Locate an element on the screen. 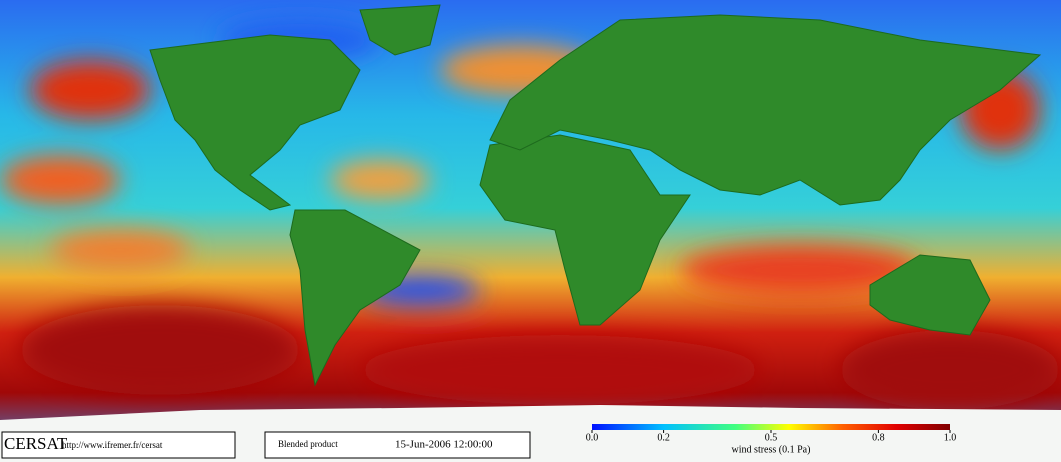 Image resolution: width=1061 pixels, height=462 pixels. date: 15-Jun-2006 12:00:00 is located at coordinates (444, 445).